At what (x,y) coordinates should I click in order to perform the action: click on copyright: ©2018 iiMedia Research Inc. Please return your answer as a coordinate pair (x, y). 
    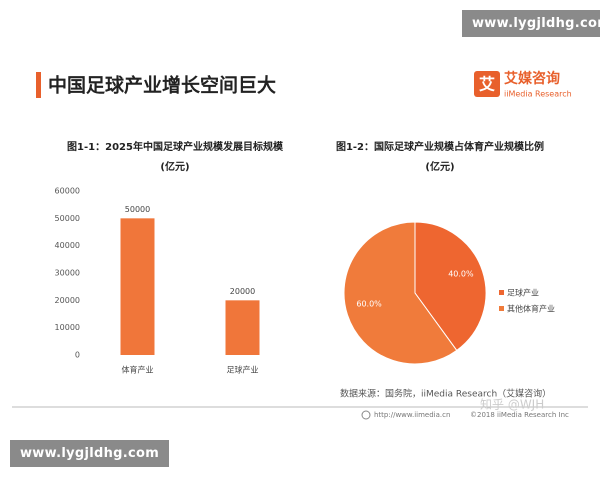
    Looking at the image, I should click on (519, 415).